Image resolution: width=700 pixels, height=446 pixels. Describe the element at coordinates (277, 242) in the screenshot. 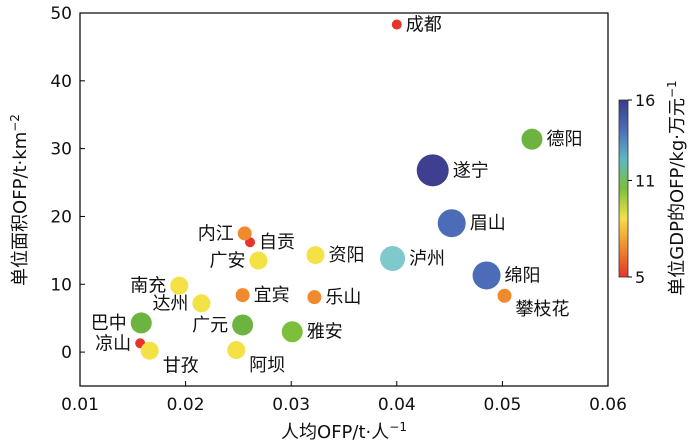

I see `point-label: 自贡` at that location.